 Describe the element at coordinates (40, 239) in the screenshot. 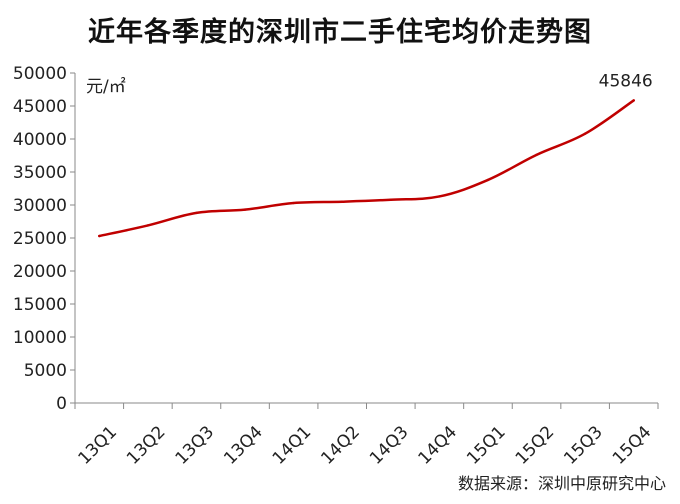

I see `y-tick-label: 25000` at that location.